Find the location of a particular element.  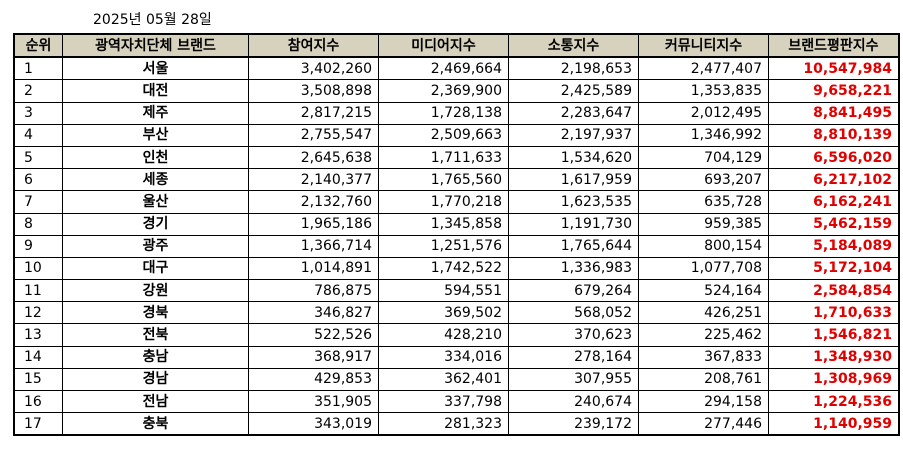

brand-cell: 경남 is located at coordinates (155, 379).